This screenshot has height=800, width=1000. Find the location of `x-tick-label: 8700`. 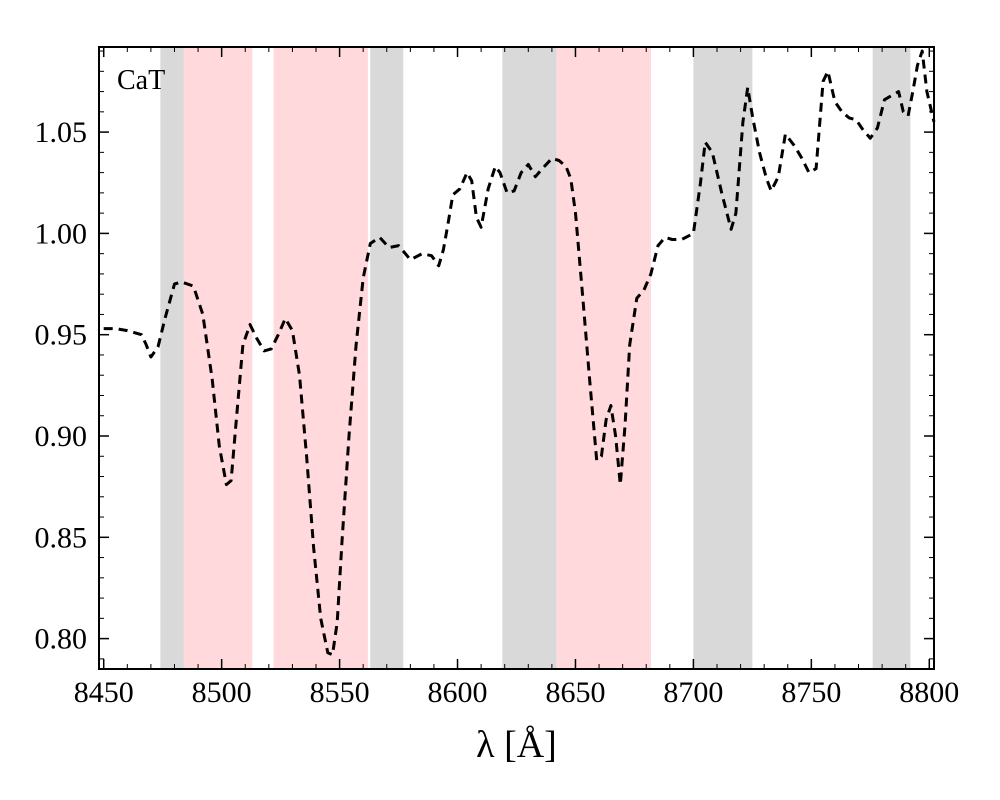

x-tick-label: 8700 is located at coordinates (693, 692).